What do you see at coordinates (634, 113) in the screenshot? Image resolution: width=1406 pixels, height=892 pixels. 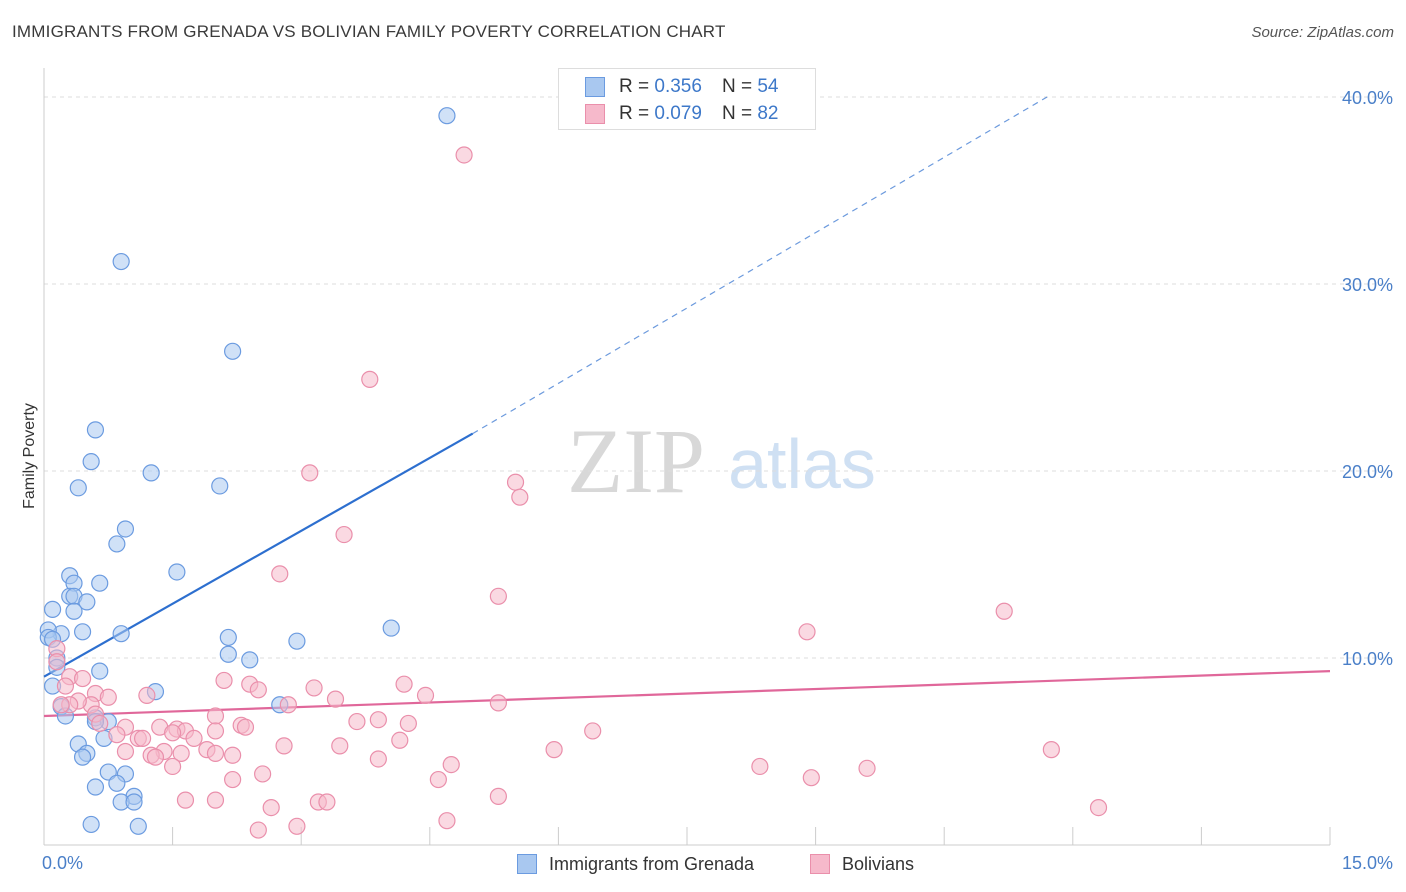 I see `legend-r-label: R =` at bounding box center [634, 113].